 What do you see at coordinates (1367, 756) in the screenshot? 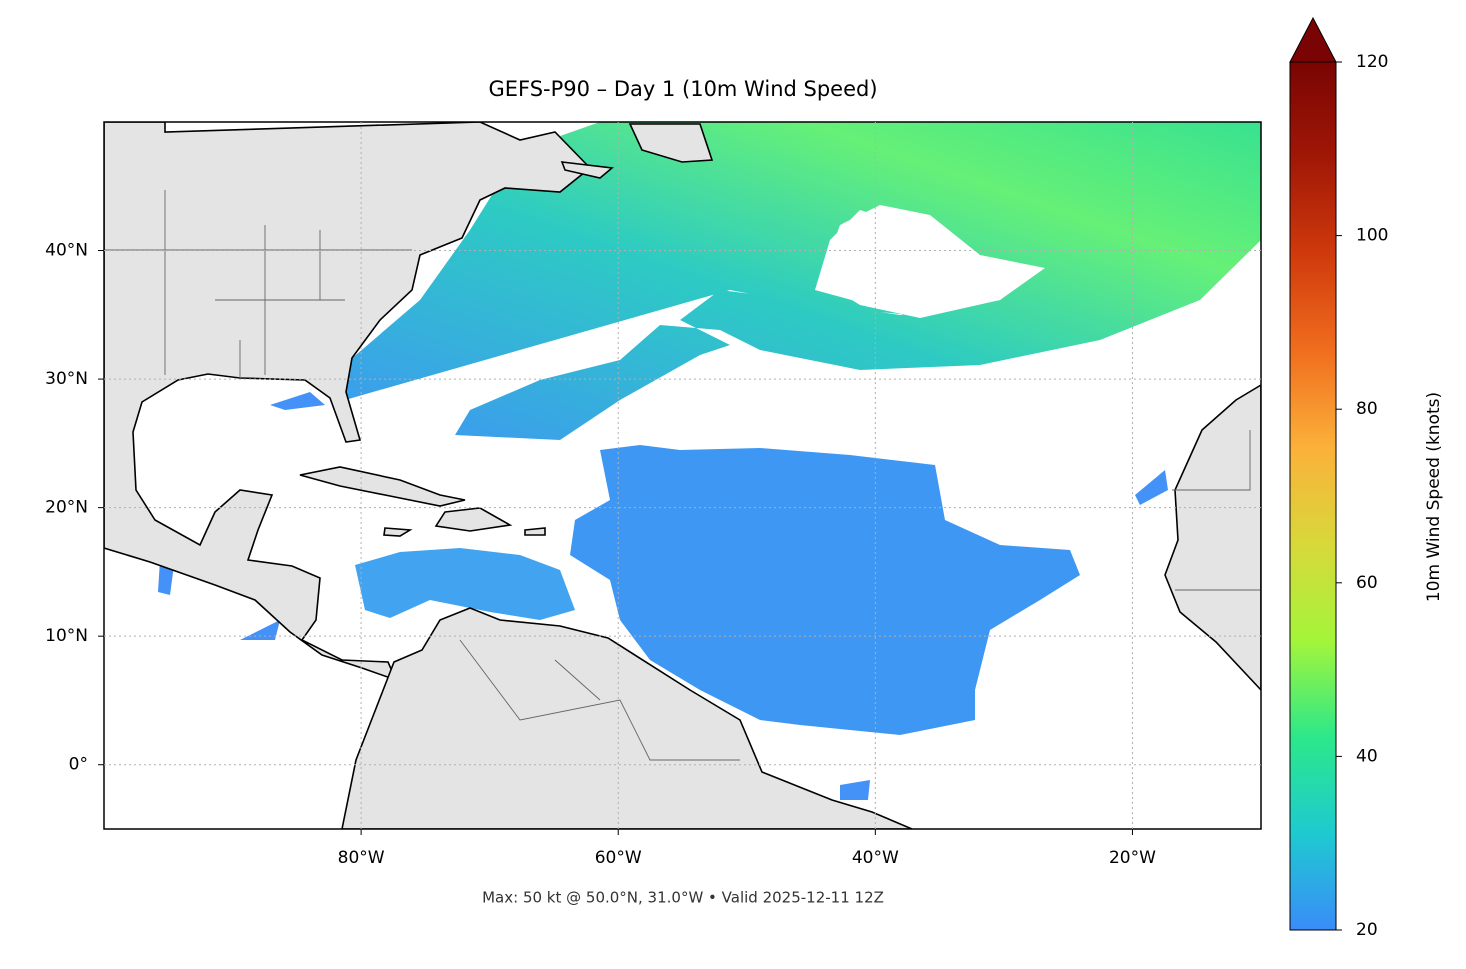
I see `colorbar-tick-label: 40` at bounding box center [1367, 756].